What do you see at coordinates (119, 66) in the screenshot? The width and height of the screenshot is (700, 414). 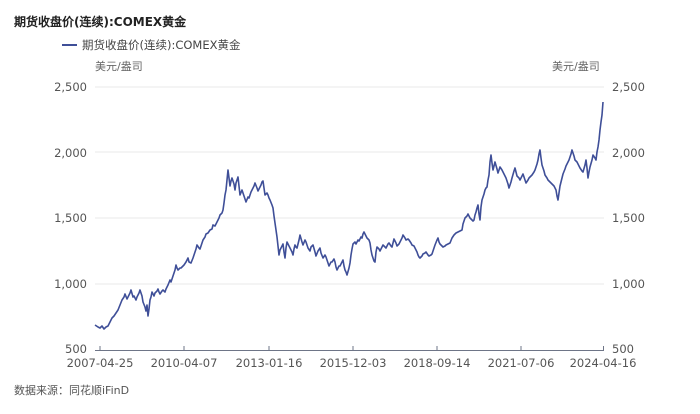 I see `left-axis-unit: 美元/盎司` at bounding box center [119, 66].